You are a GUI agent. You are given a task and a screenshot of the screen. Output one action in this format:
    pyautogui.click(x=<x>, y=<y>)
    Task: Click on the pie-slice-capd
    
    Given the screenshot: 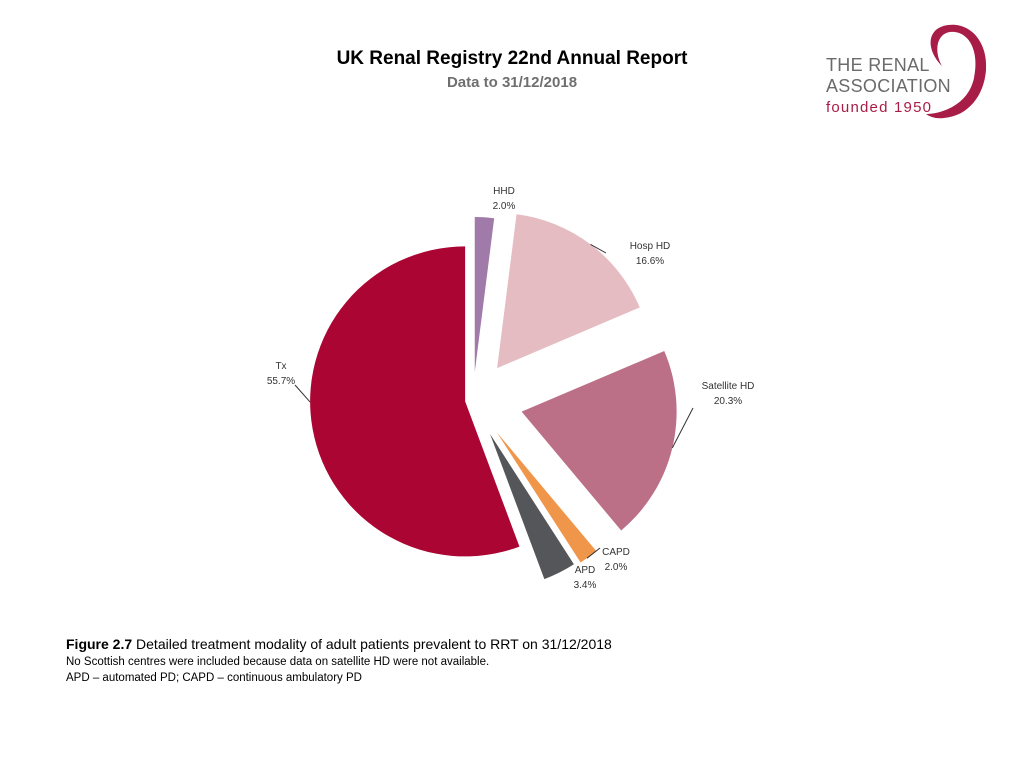 What is the action you would take?
    pyautogui.click(x=546, y=497)
    